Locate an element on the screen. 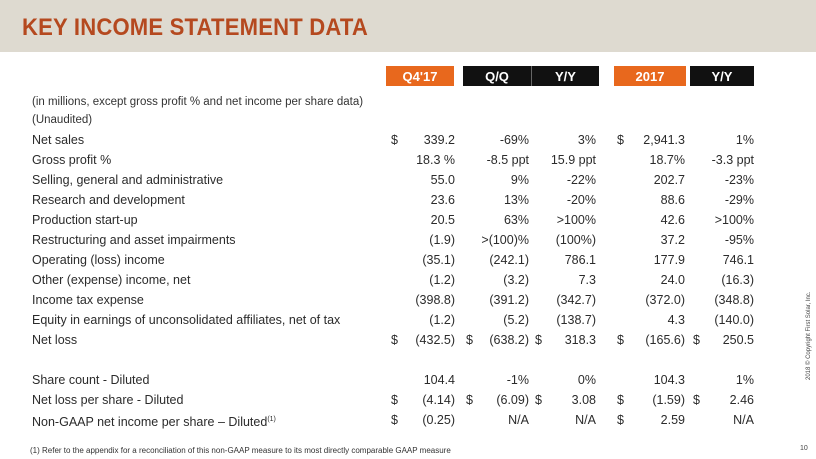  value-cell: (165.6) is located at coordinates (665, 340).